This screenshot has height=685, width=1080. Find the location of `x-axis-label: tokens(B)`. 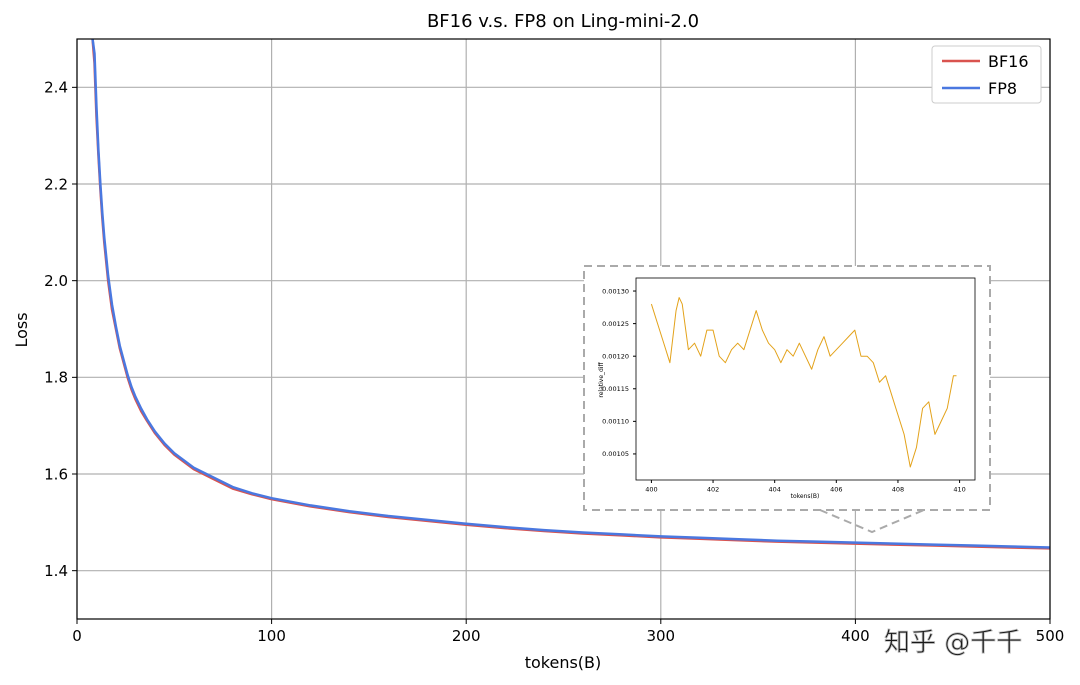

x-axis-label: tokens(B) is located at coordinates (563, 662).